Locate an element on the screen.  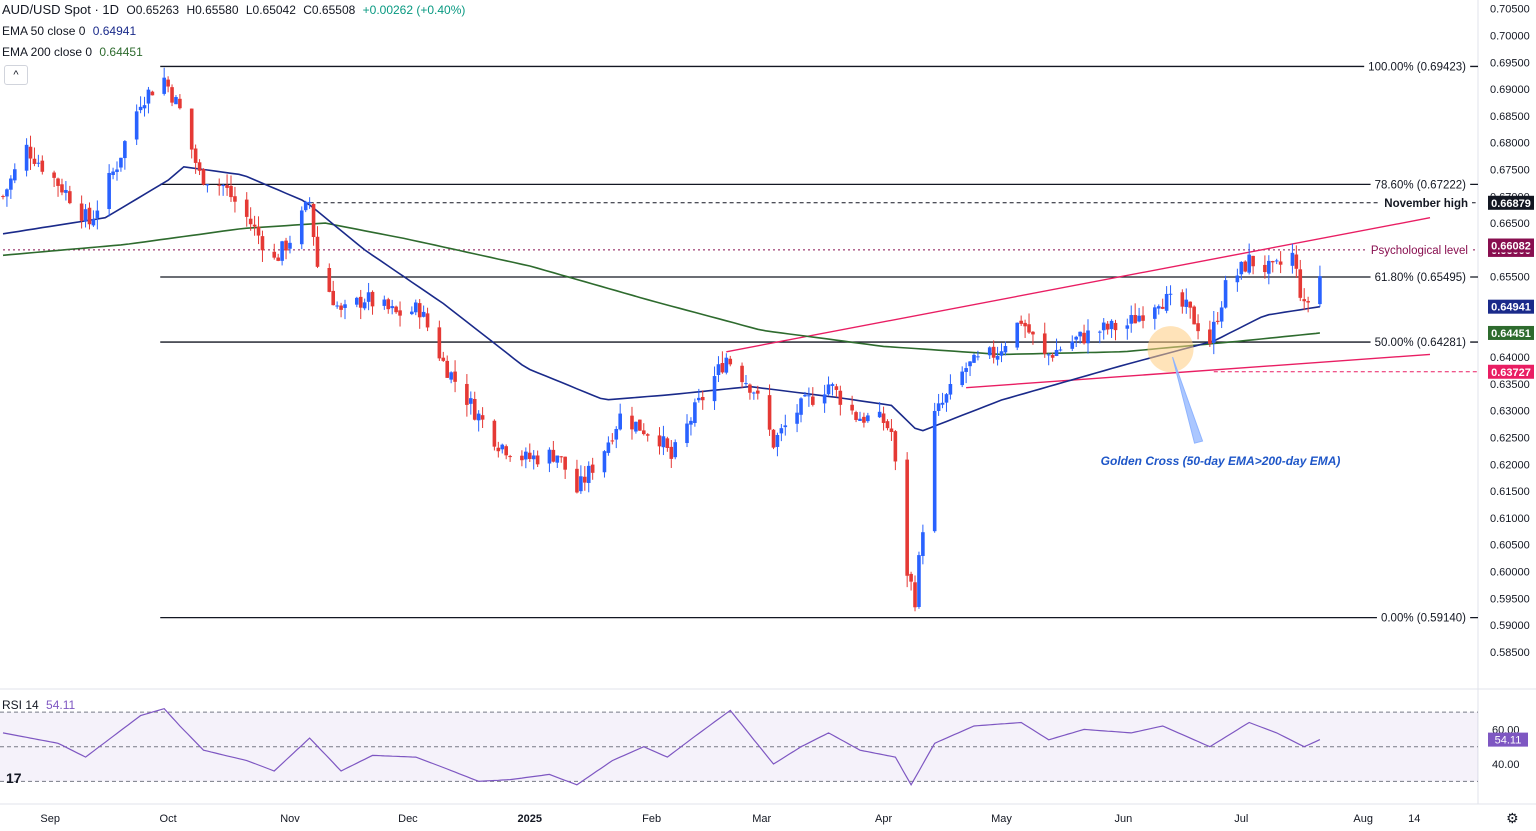
price-tick-label: 0.70000 is located at coordinates (1510, 36).